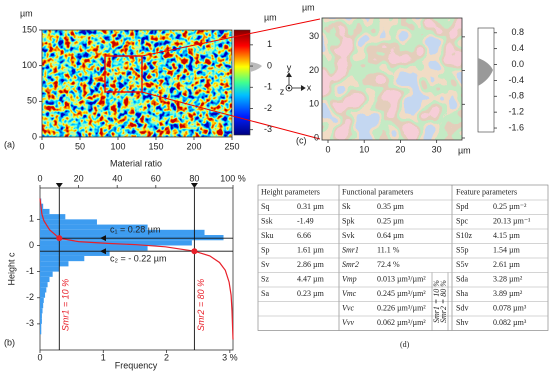 This screenshot has height=371, width=550. Describe the element at coordinates (138, 259) in the screenshot. I see `level-label: c₂ = - 0.22 µm` at that location.